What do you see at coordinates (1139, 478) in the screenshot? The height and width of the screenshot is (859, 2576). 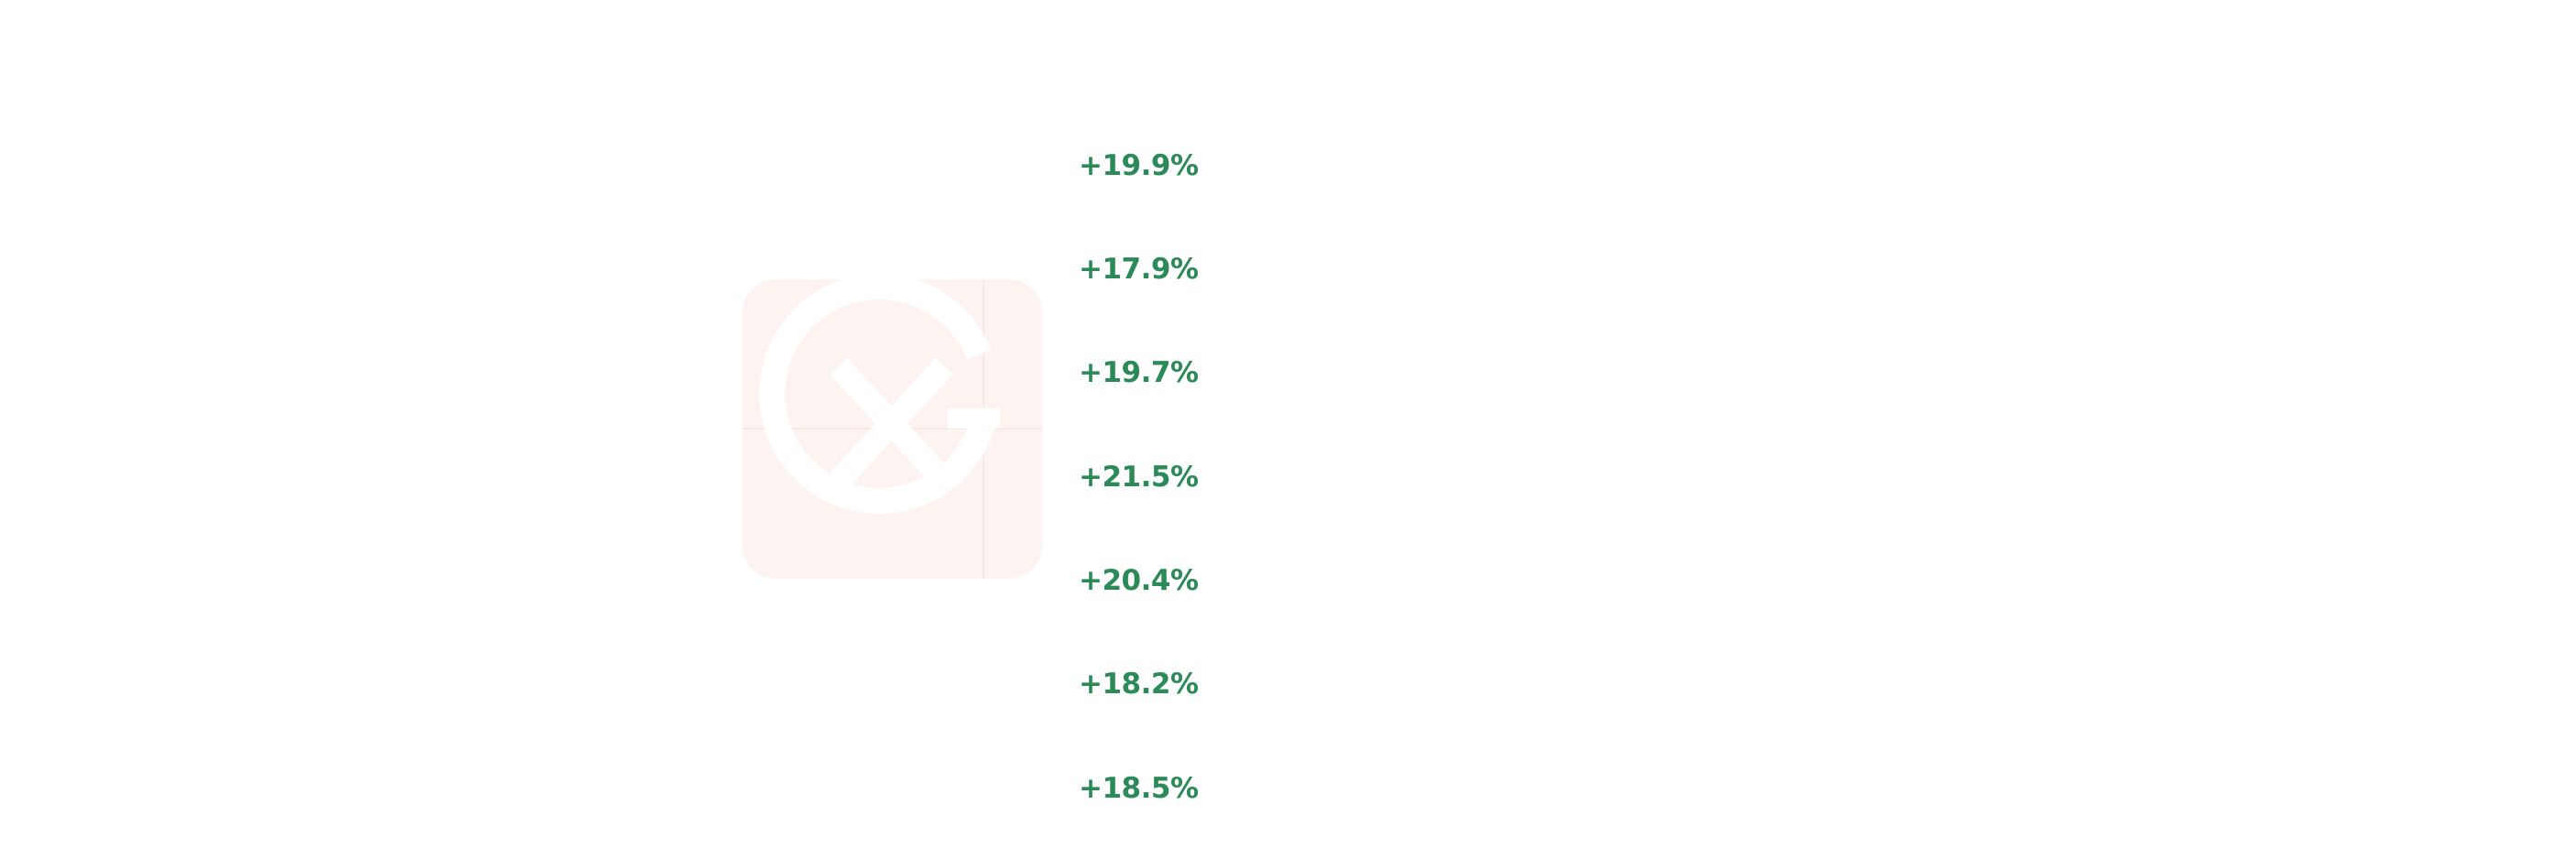 I see `percent-change: +21.5%` at bounding box center [1139, 478].